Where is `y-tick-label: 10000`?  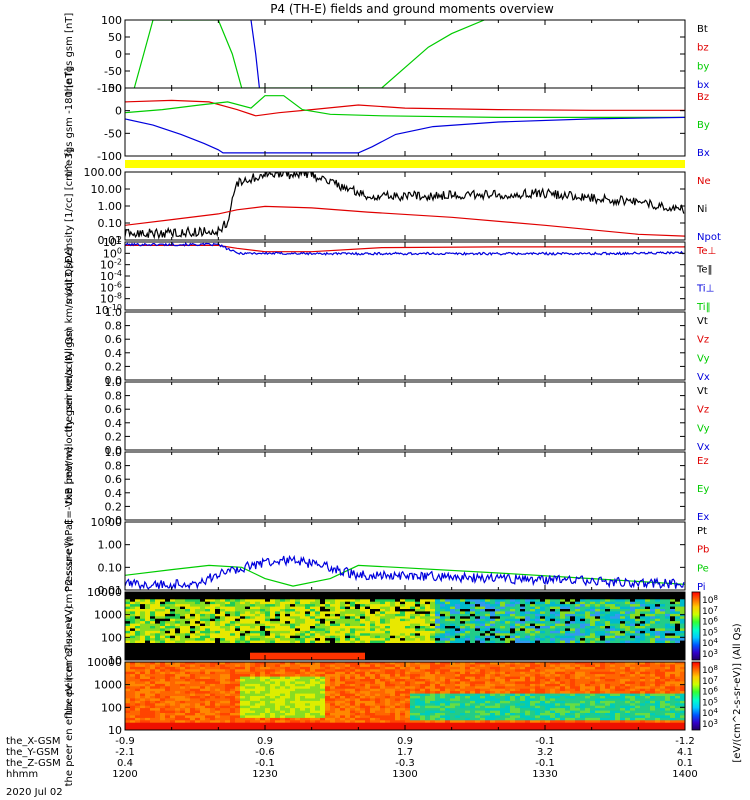 y-tick-label: 10000 is located at coordinates (104, 662).